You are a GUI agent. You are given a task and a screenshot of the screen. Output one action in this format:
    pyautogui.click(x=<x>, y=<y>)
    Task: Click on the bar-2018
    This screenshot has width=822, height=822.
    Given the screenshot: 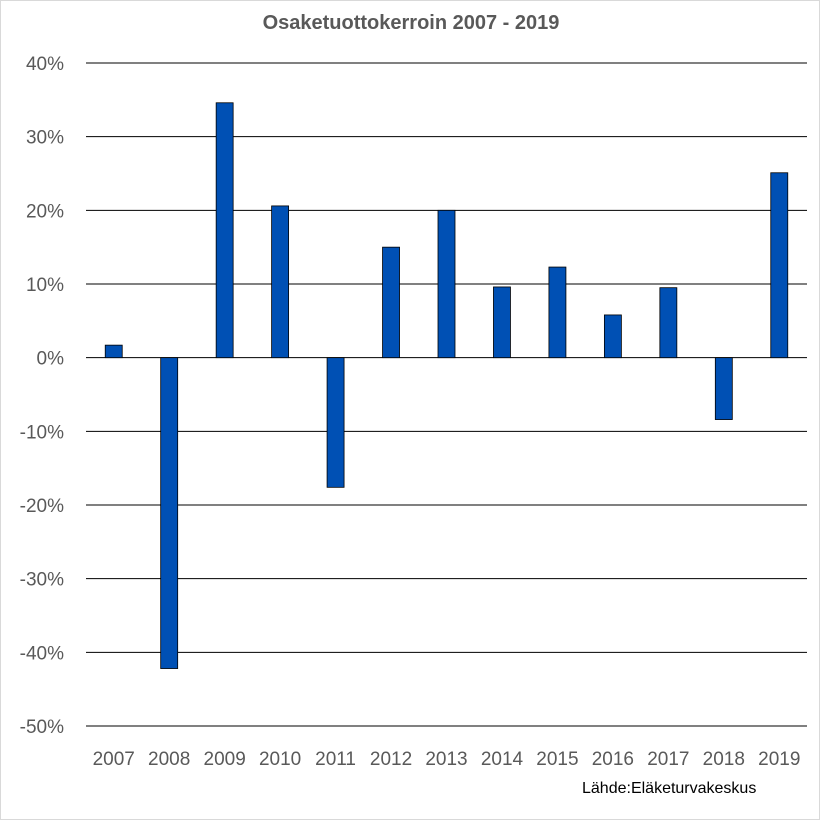 What is the action you would take?
    pyautogui.click(x=723, y=388)
    